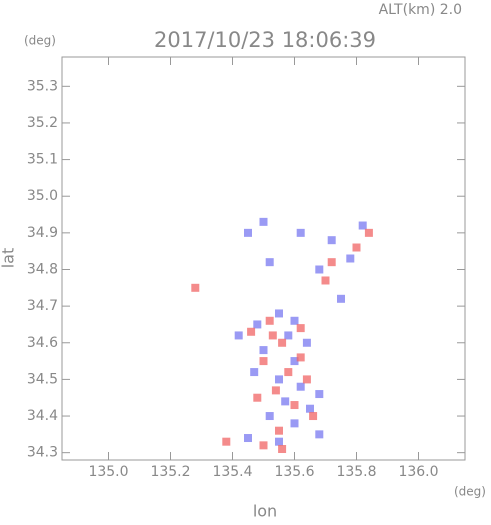 The image size is (491, 525). I want to click on y-tick-label: 35.1, so click(42, 160).